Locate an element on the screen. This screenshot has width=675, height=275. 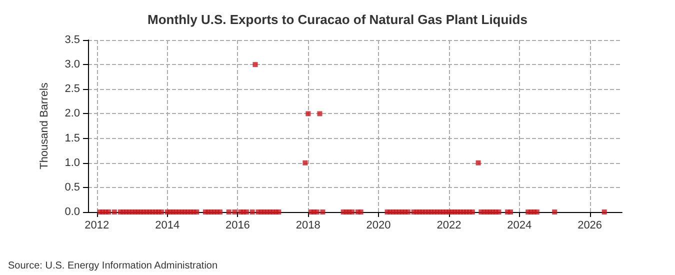
y-tick-label: 2.0 is located at coordinates (72, 114).